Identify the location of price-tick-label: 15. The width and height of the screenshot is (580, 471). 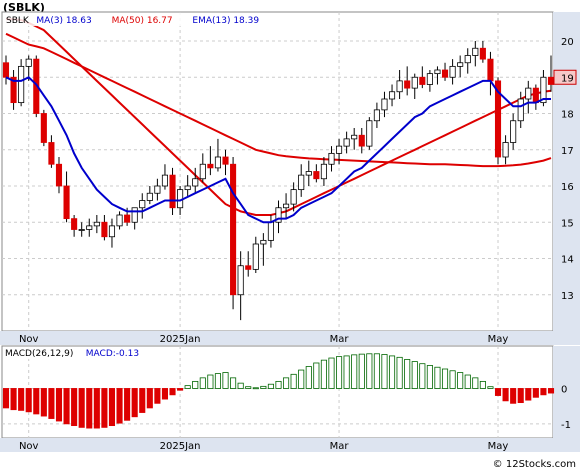
(567, 223).